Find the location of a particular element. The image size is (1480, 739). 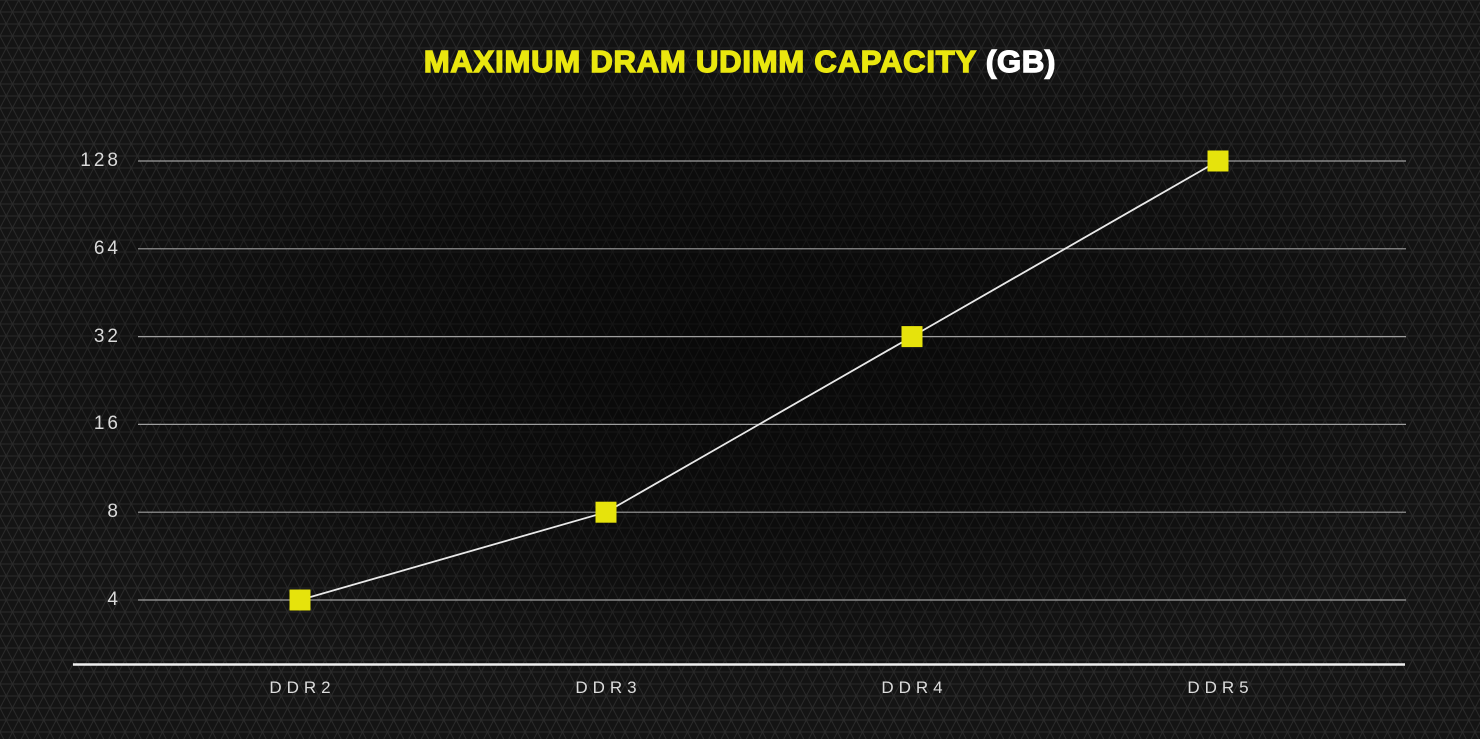

data-point-marker-DDR2 is located at coordinates (300, 600).